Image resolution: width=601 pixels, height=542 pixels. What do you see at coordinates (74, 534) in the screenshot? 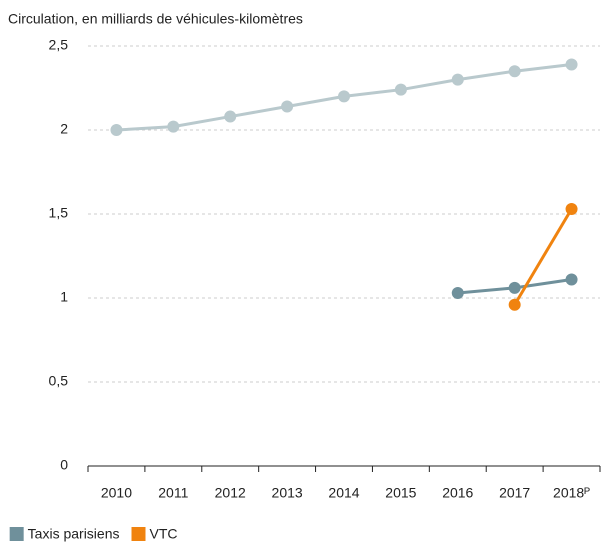
I see `legend-label: Taxis parisiens` at bounding box center [74, 534].